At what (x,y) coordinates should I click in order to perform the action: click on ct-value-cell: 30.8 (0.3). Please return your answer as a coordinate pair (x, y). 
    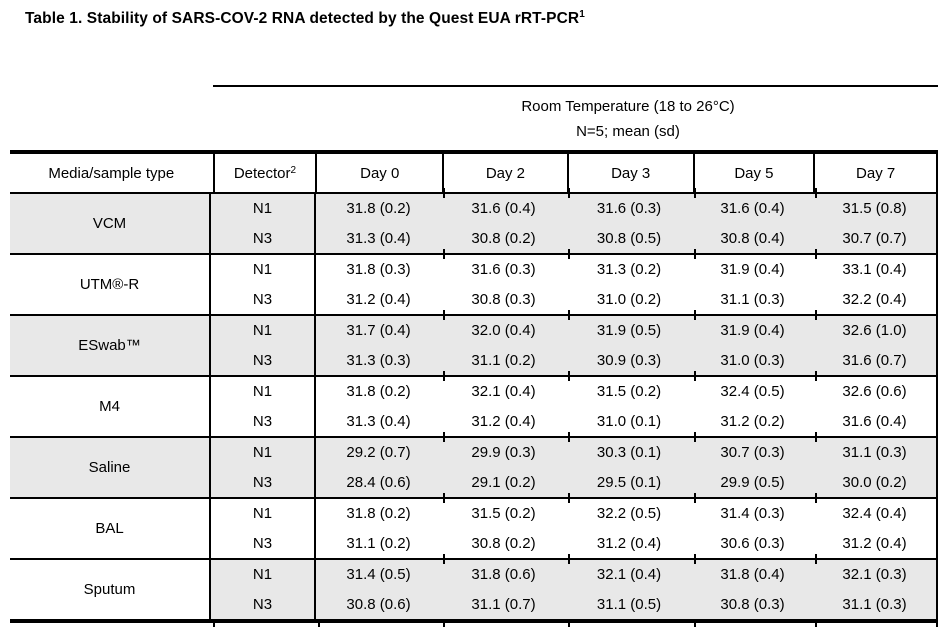
    Looking at the image, I should click on (752, 604).